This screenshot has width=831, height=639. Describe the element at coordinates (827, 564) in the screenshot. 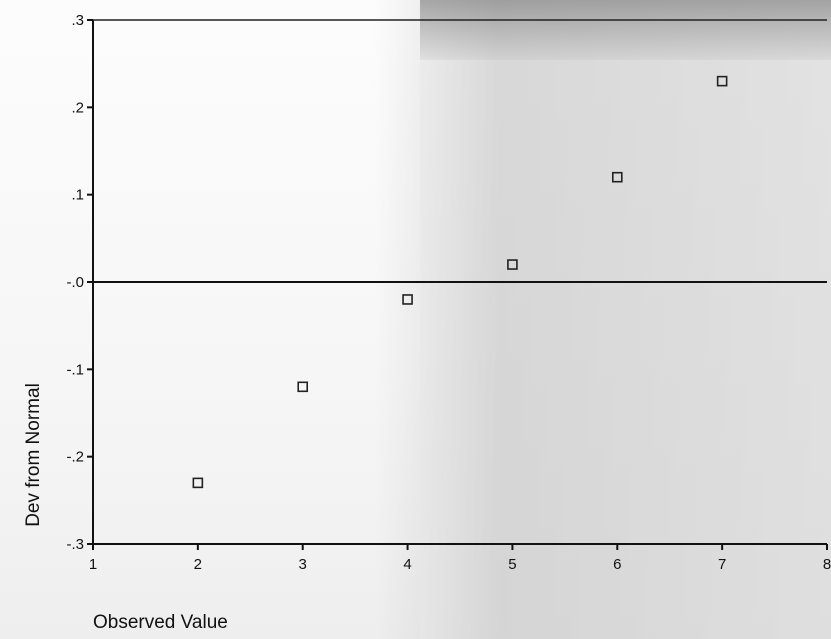

I see `x-tick-label: 8` at that location.